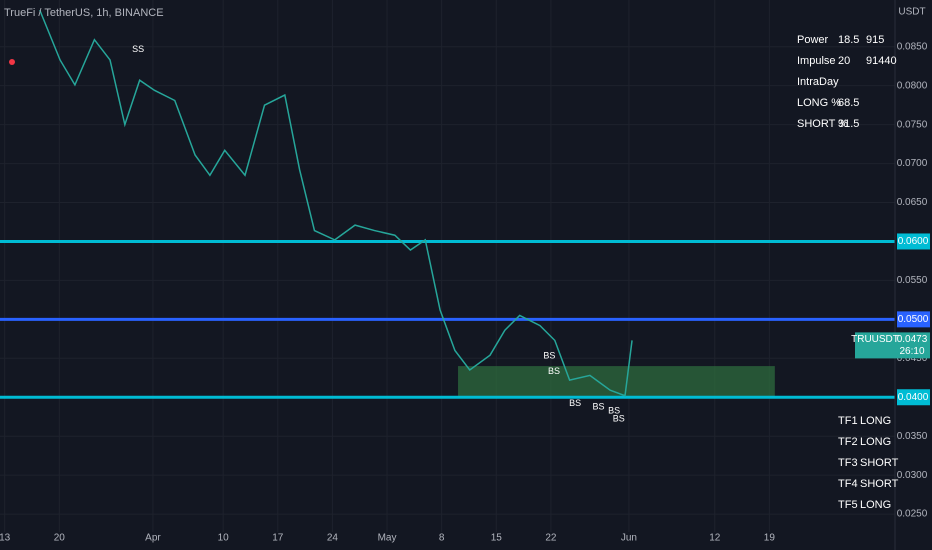  What do you see at coordinates (138, 49) in the screenshot?
I see `annotation: SS` at bounding box center [138, 49].